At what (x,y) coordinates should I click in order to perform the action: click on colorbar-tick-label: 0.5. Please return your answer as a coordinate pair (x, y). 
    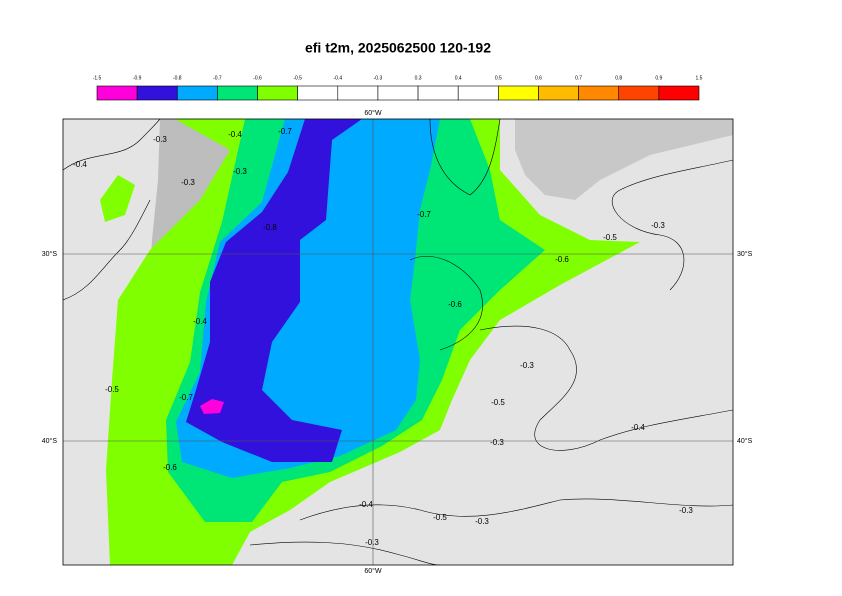
    Looking at the image, I should click on (498, 78).